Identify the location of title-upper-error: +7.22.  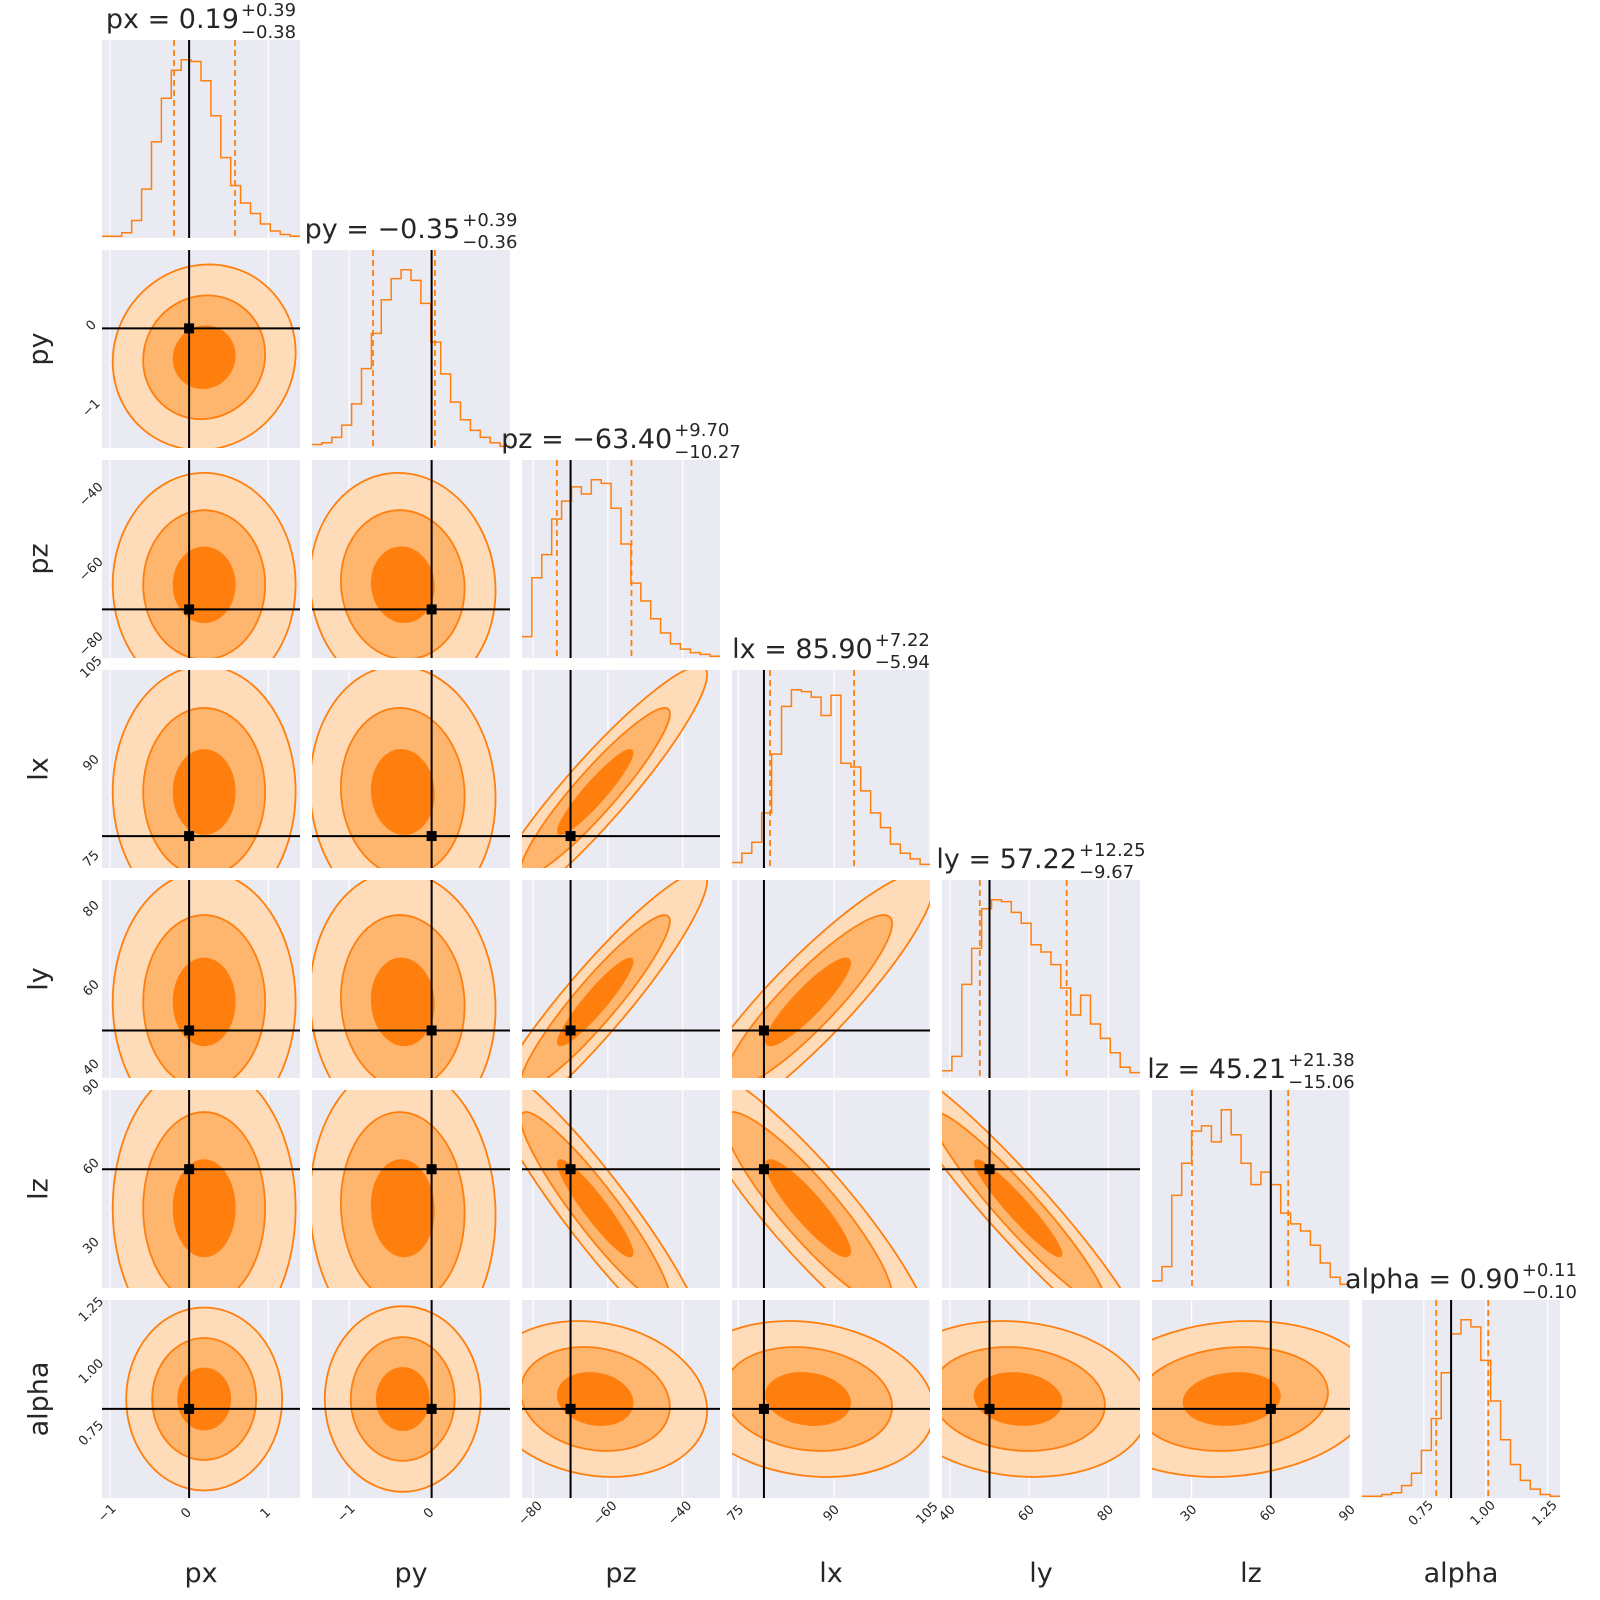
(902, 640).